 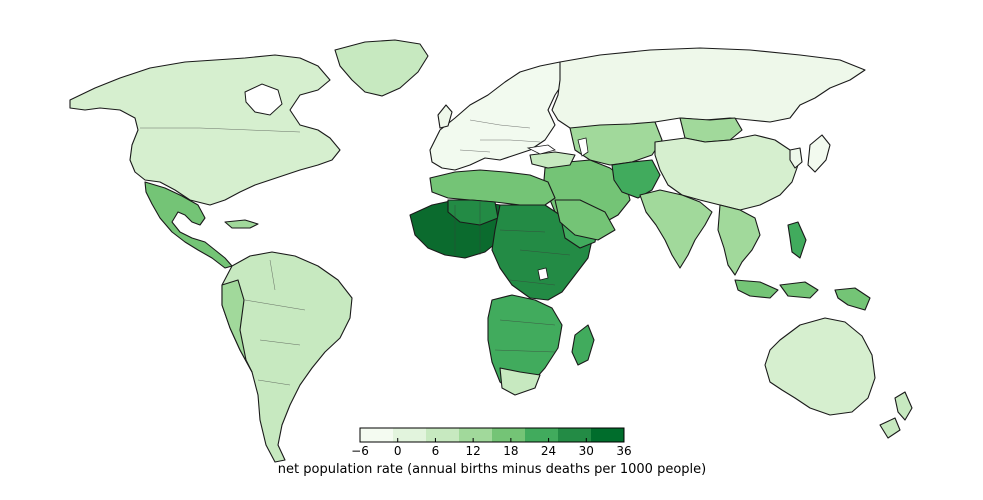 I want to click on region-korea, so click(x=796, y=158).